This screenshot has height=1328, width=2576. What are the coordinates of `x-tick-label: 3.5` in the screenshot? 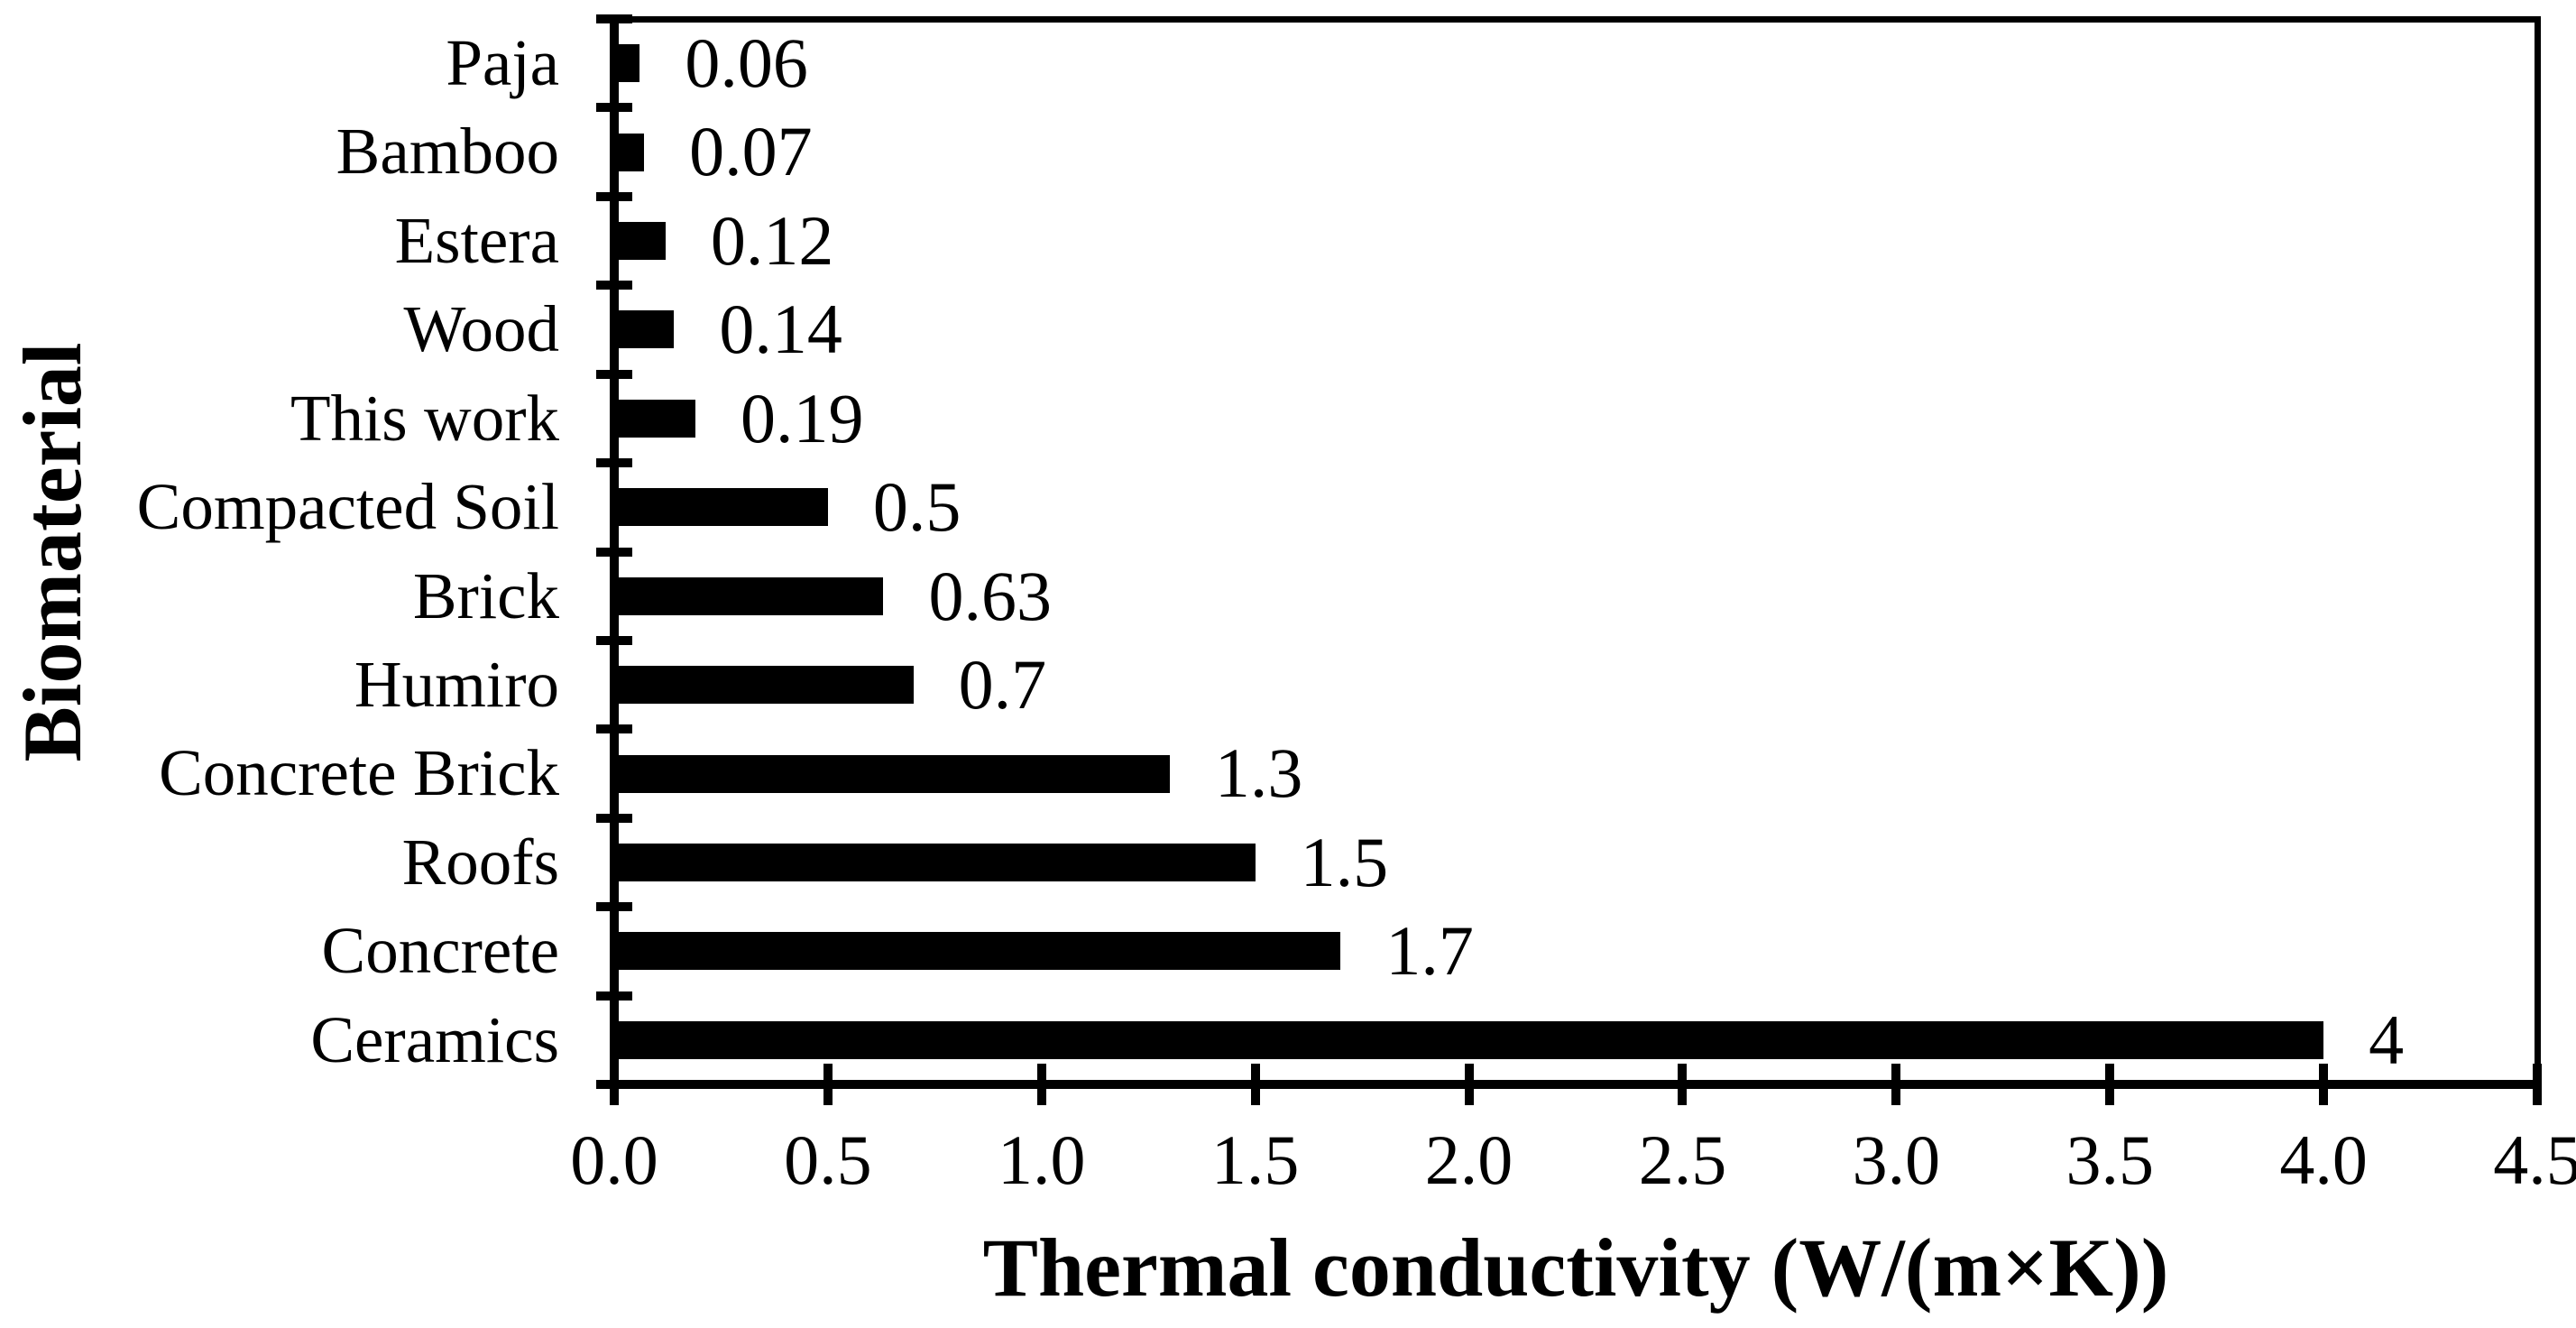 It's located at (2109, 1159).